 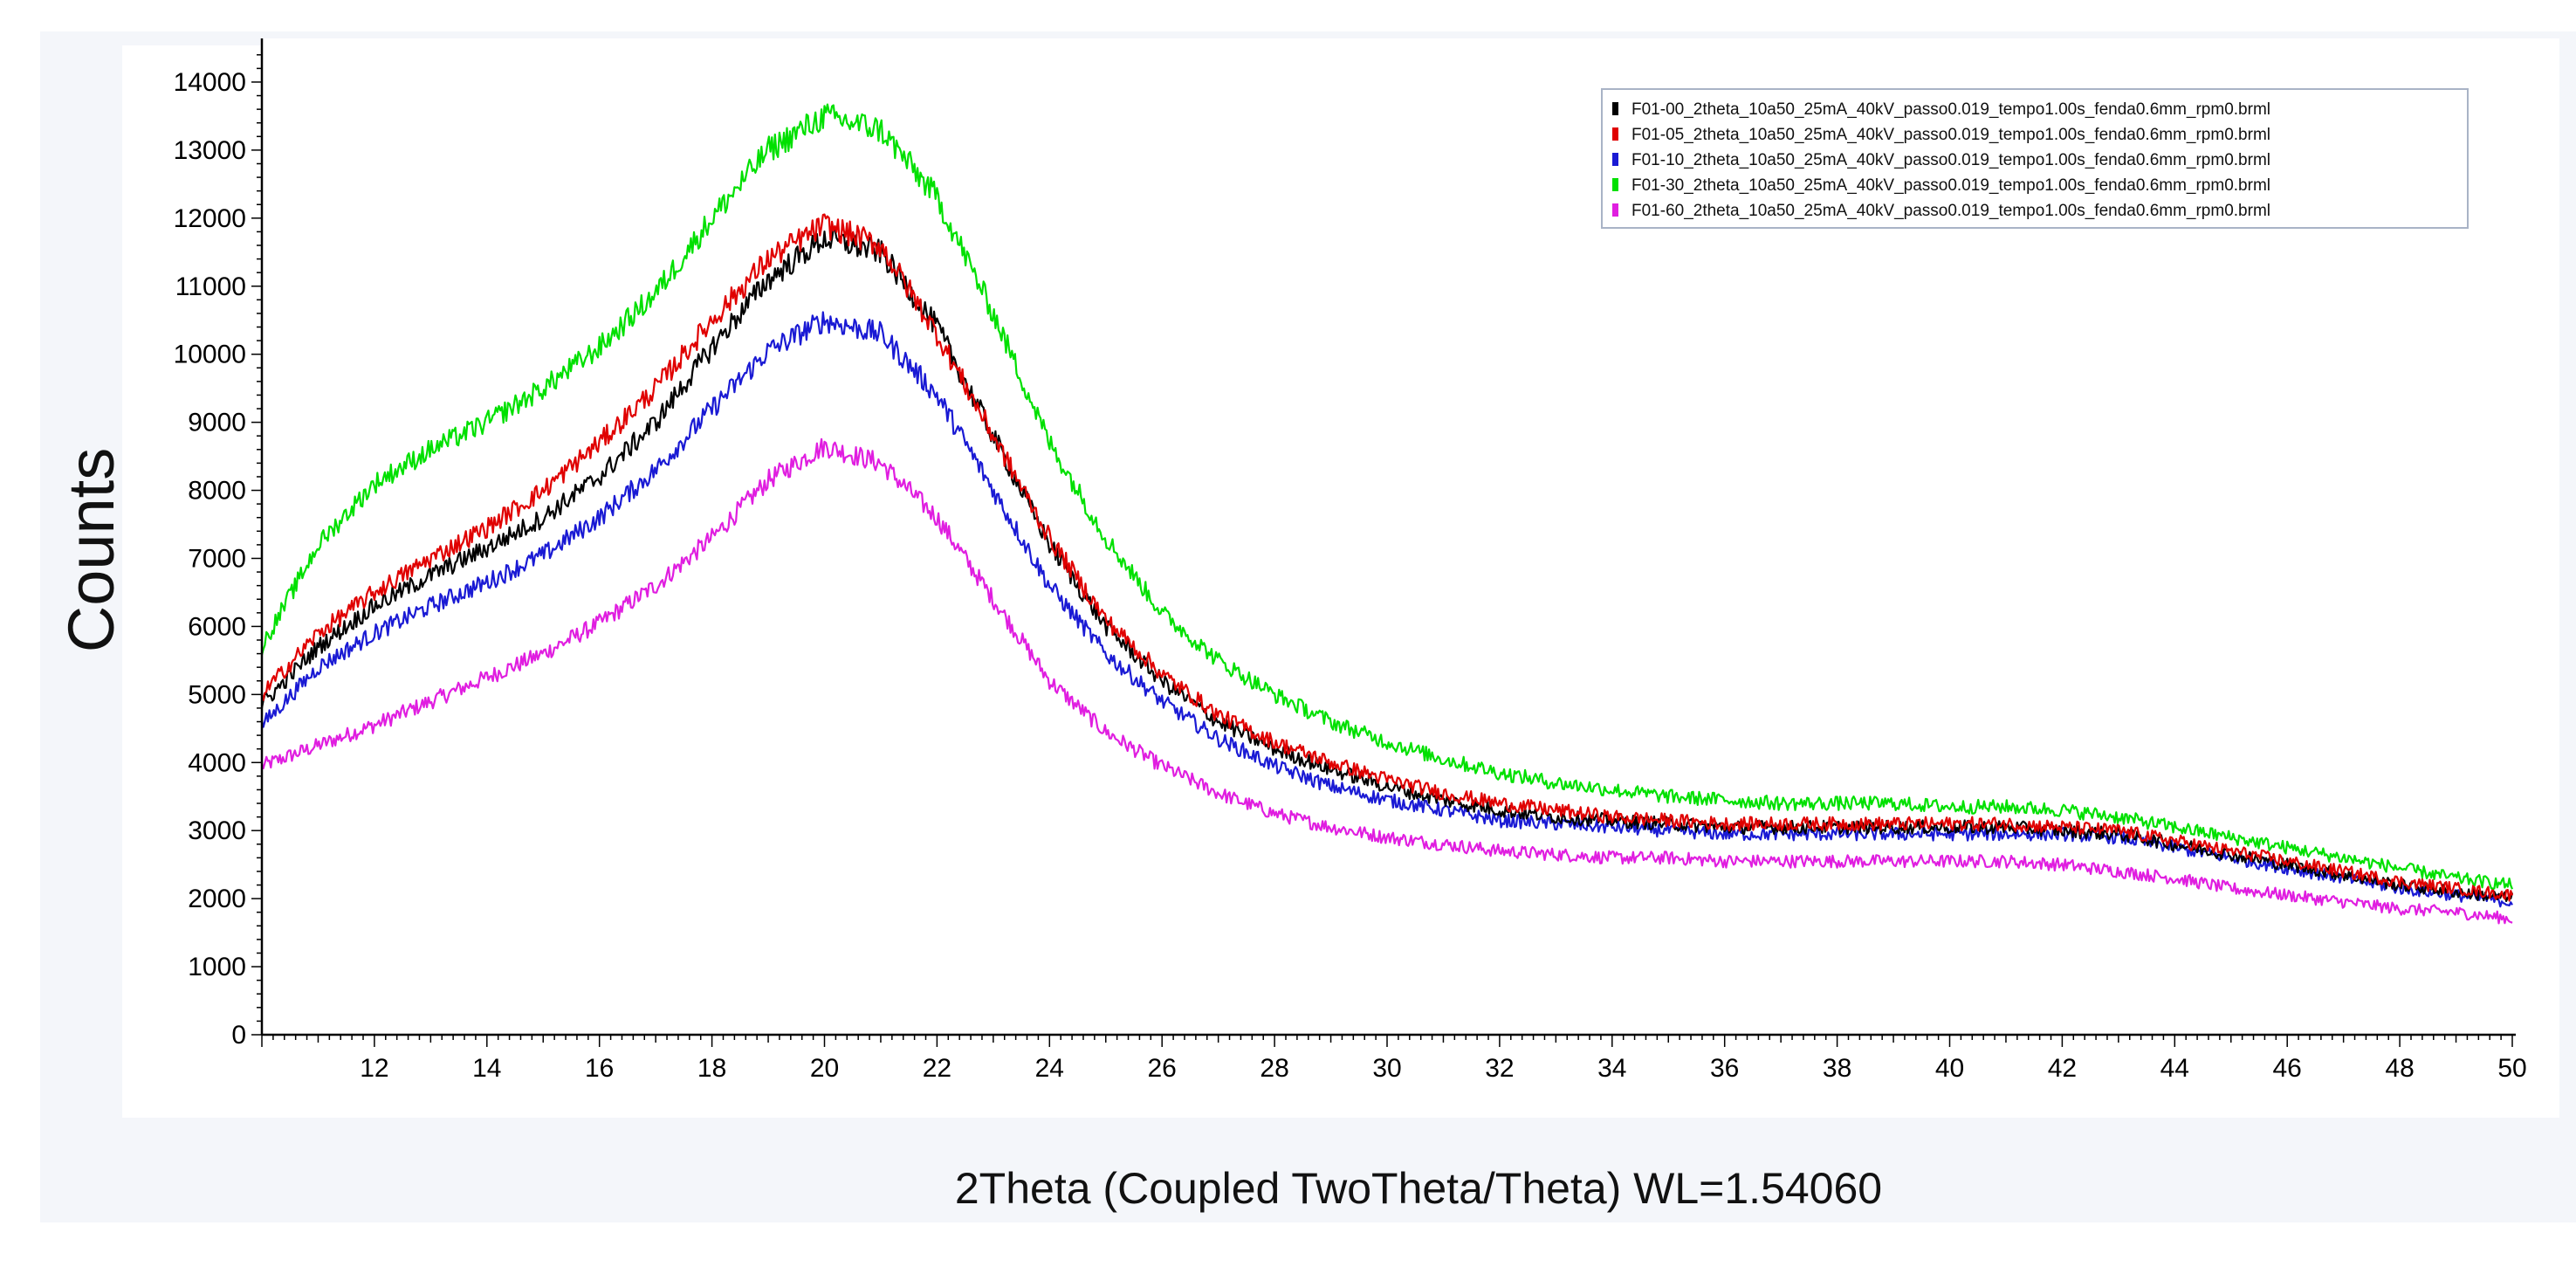 I want to click on y-tick-label: 4000, so click(x=217, y=762).